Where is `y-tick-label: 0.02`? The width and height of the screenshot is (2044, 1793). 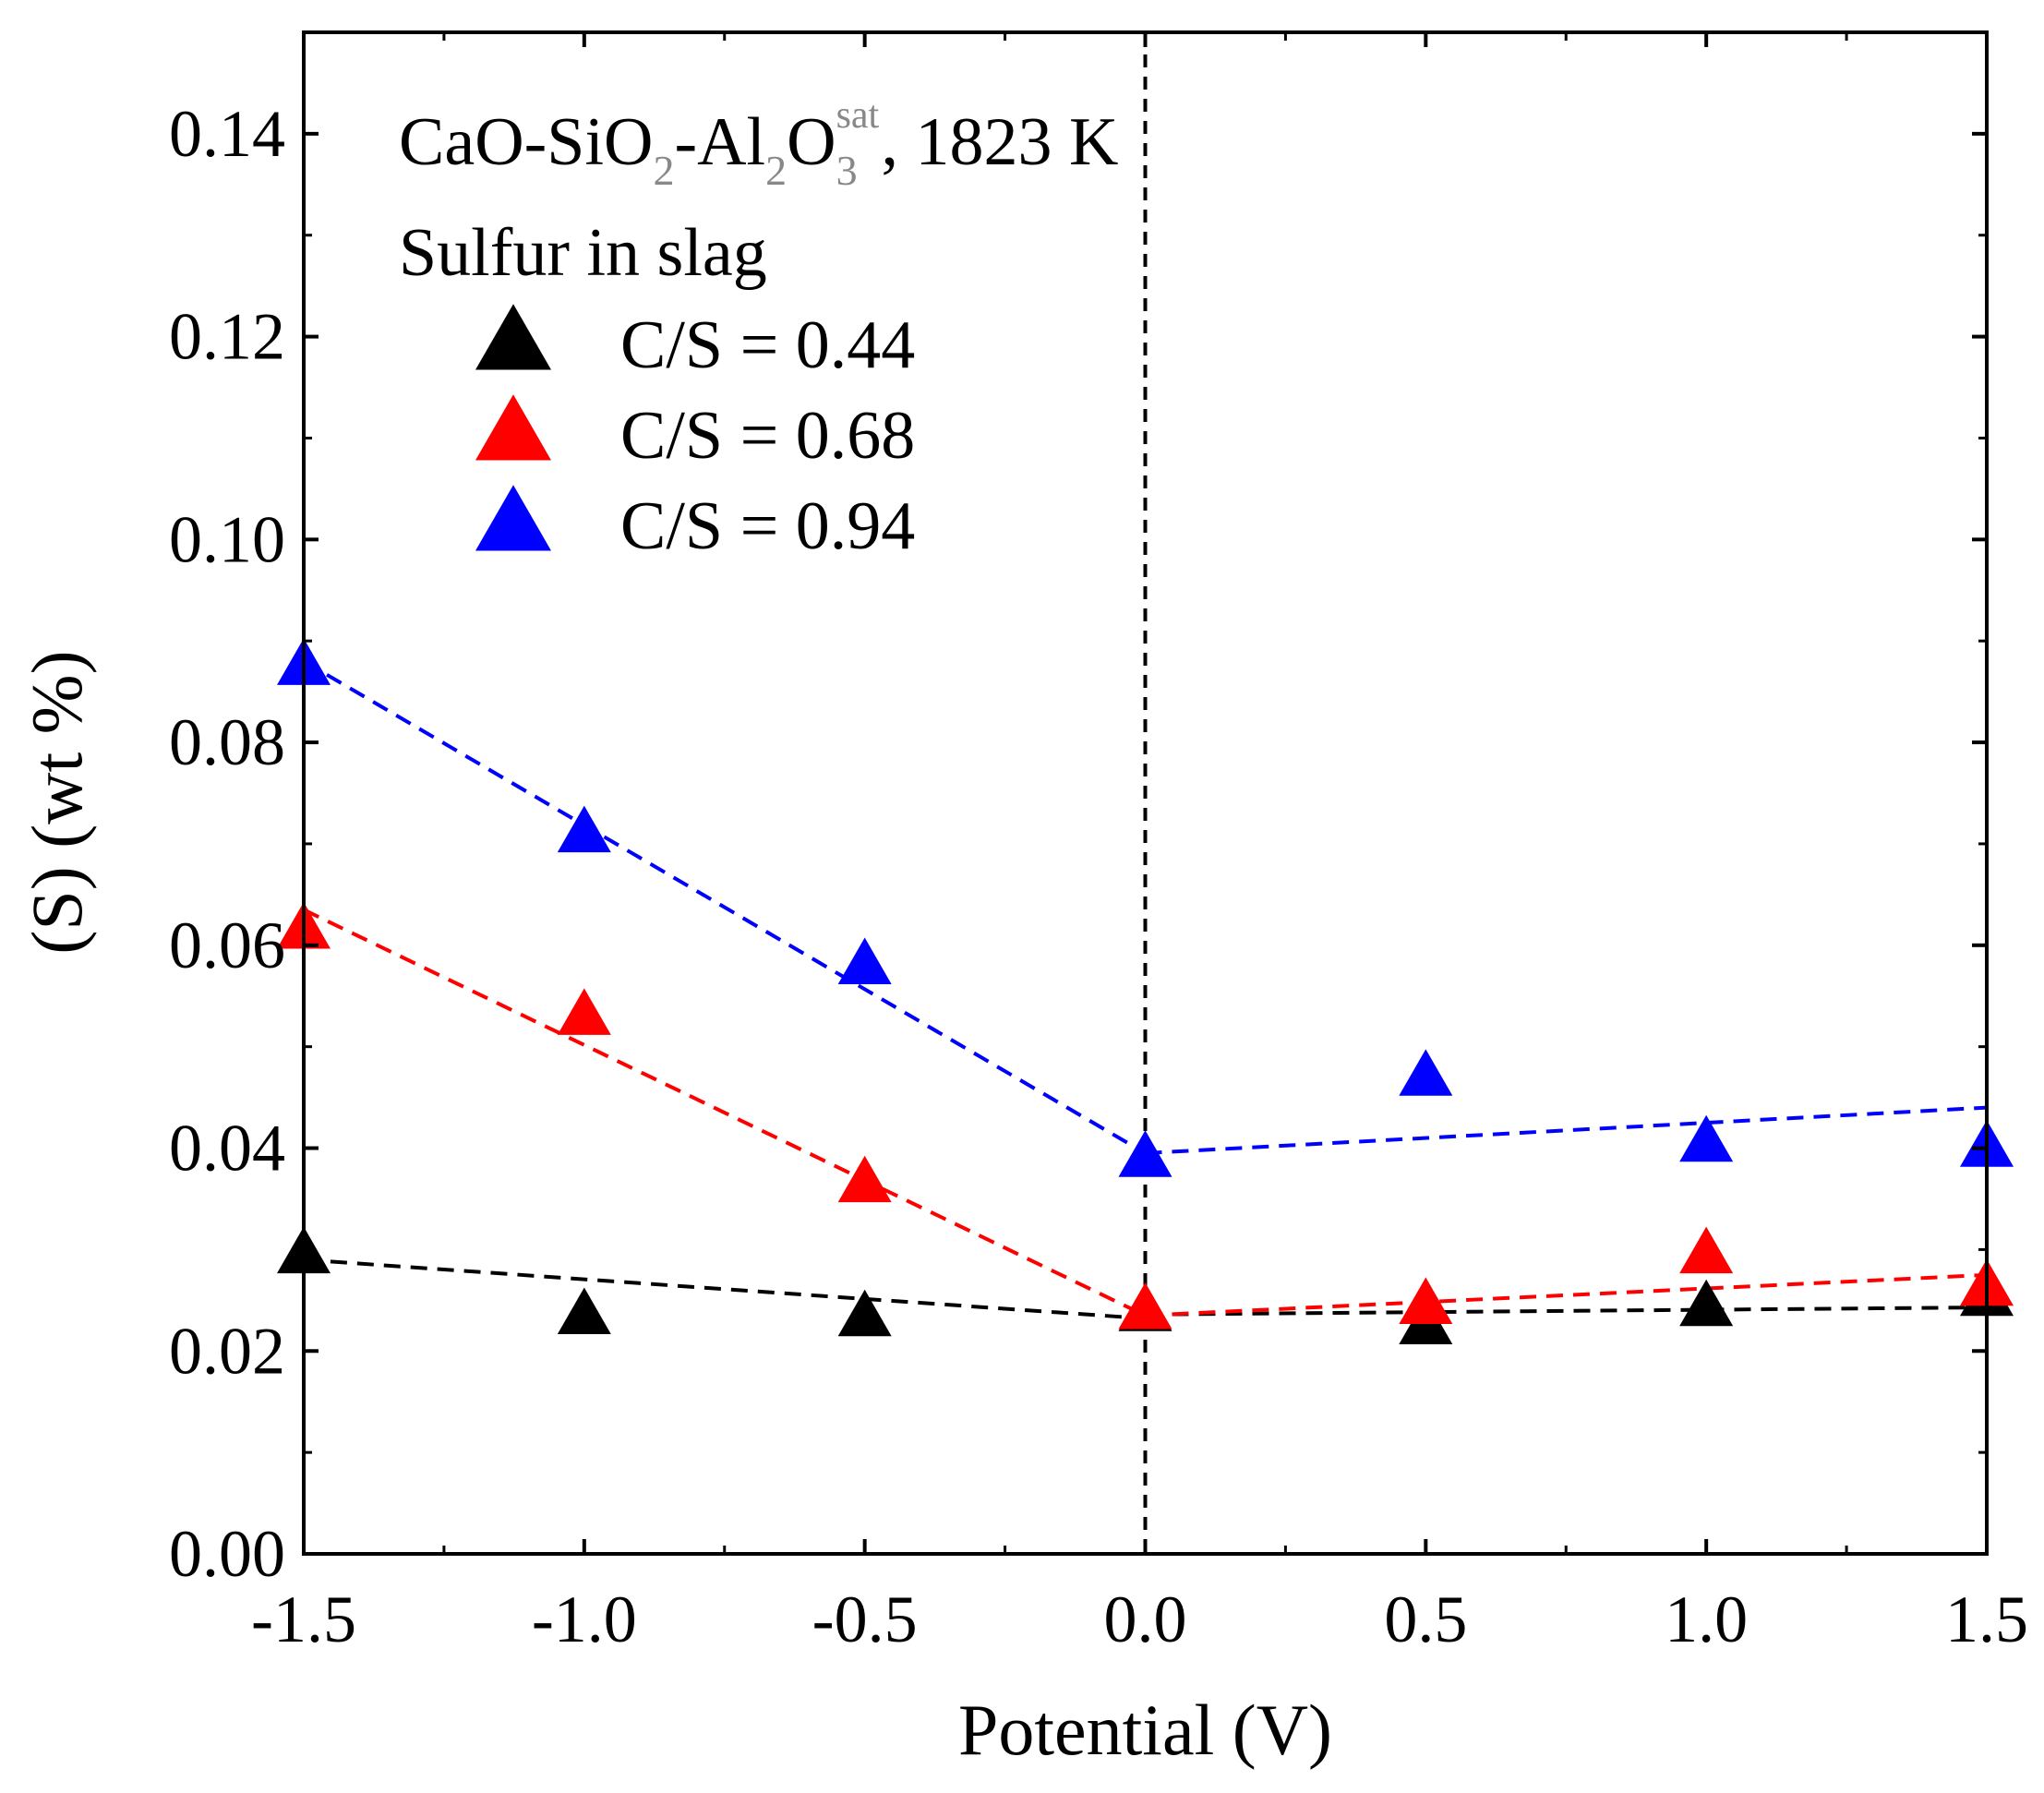
y-tick-label: 0.02 is located at coordinates (227, 1351).